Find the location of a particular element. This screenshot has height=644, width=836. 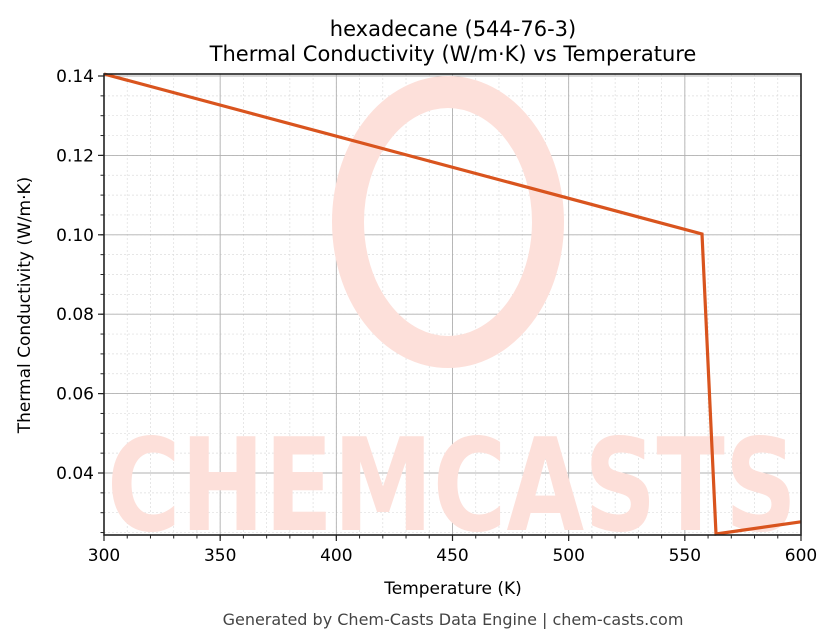

y-tick-label: 0.10 is located at coordinates (75, 236).